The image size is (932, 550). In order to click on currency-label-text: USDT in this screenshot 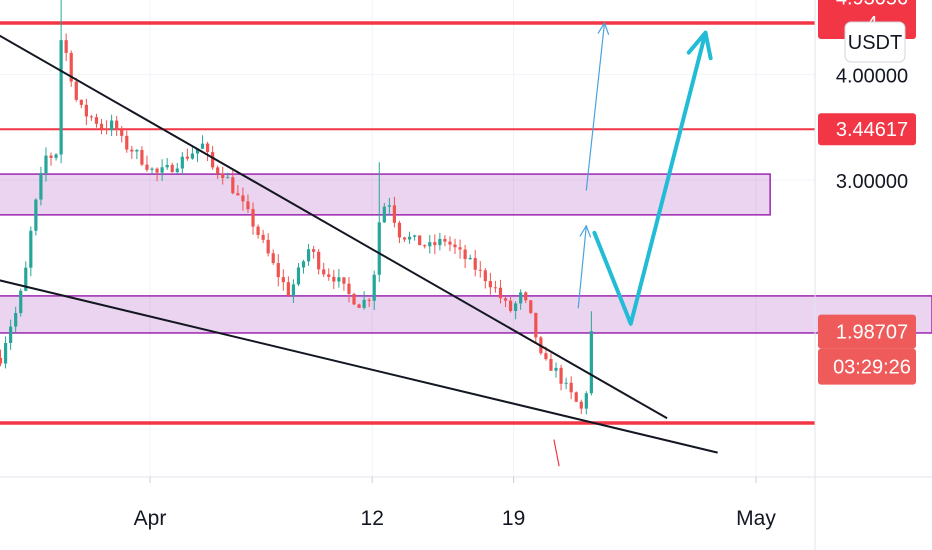, I will do `click(875, 43)`.